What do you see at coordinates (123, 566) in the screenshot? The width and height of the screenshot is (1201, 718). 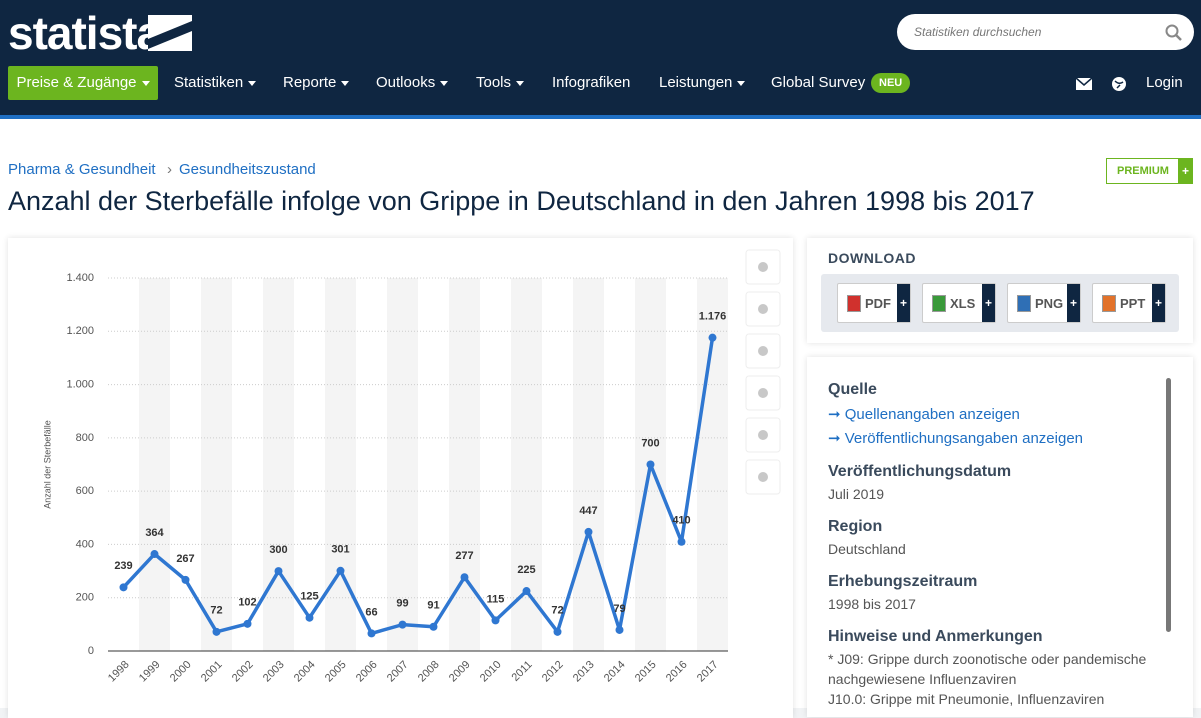 I see `value-label: 239` at bounding box center [123, 566].